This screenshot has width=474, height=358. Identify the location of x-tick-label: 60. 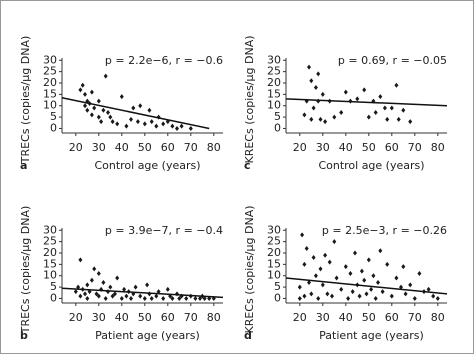
(168, 317).